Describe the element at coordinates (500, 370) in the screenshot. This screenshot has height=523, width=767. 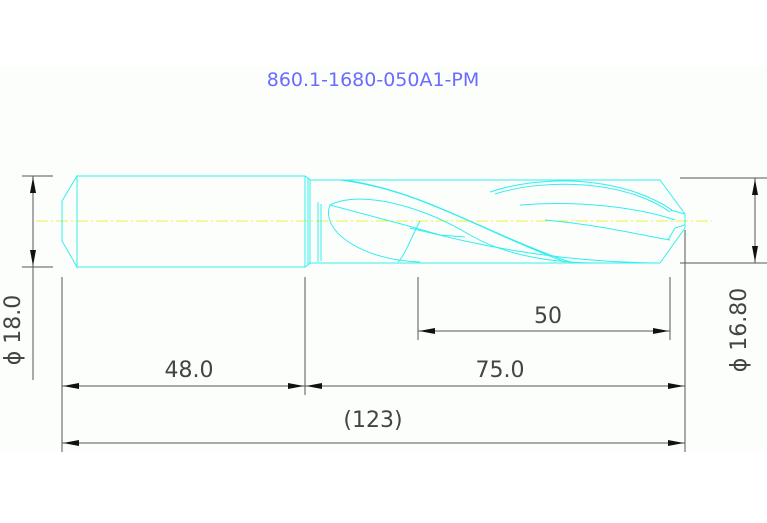
I see `body-length-label: 75.0` at that location.